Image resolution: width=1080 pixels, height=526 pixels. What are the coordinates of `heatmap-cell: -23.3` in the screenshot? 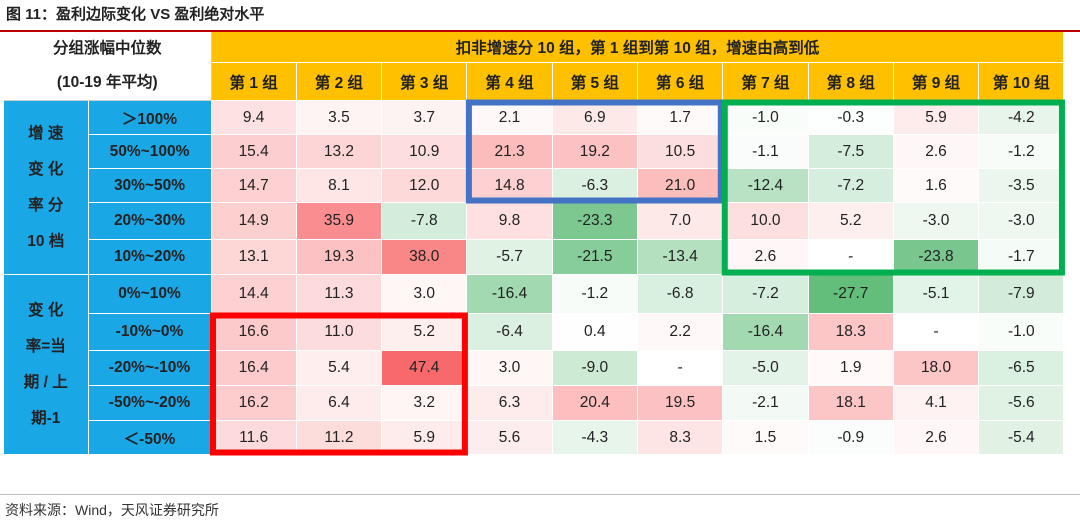 It's located at (595, 221).